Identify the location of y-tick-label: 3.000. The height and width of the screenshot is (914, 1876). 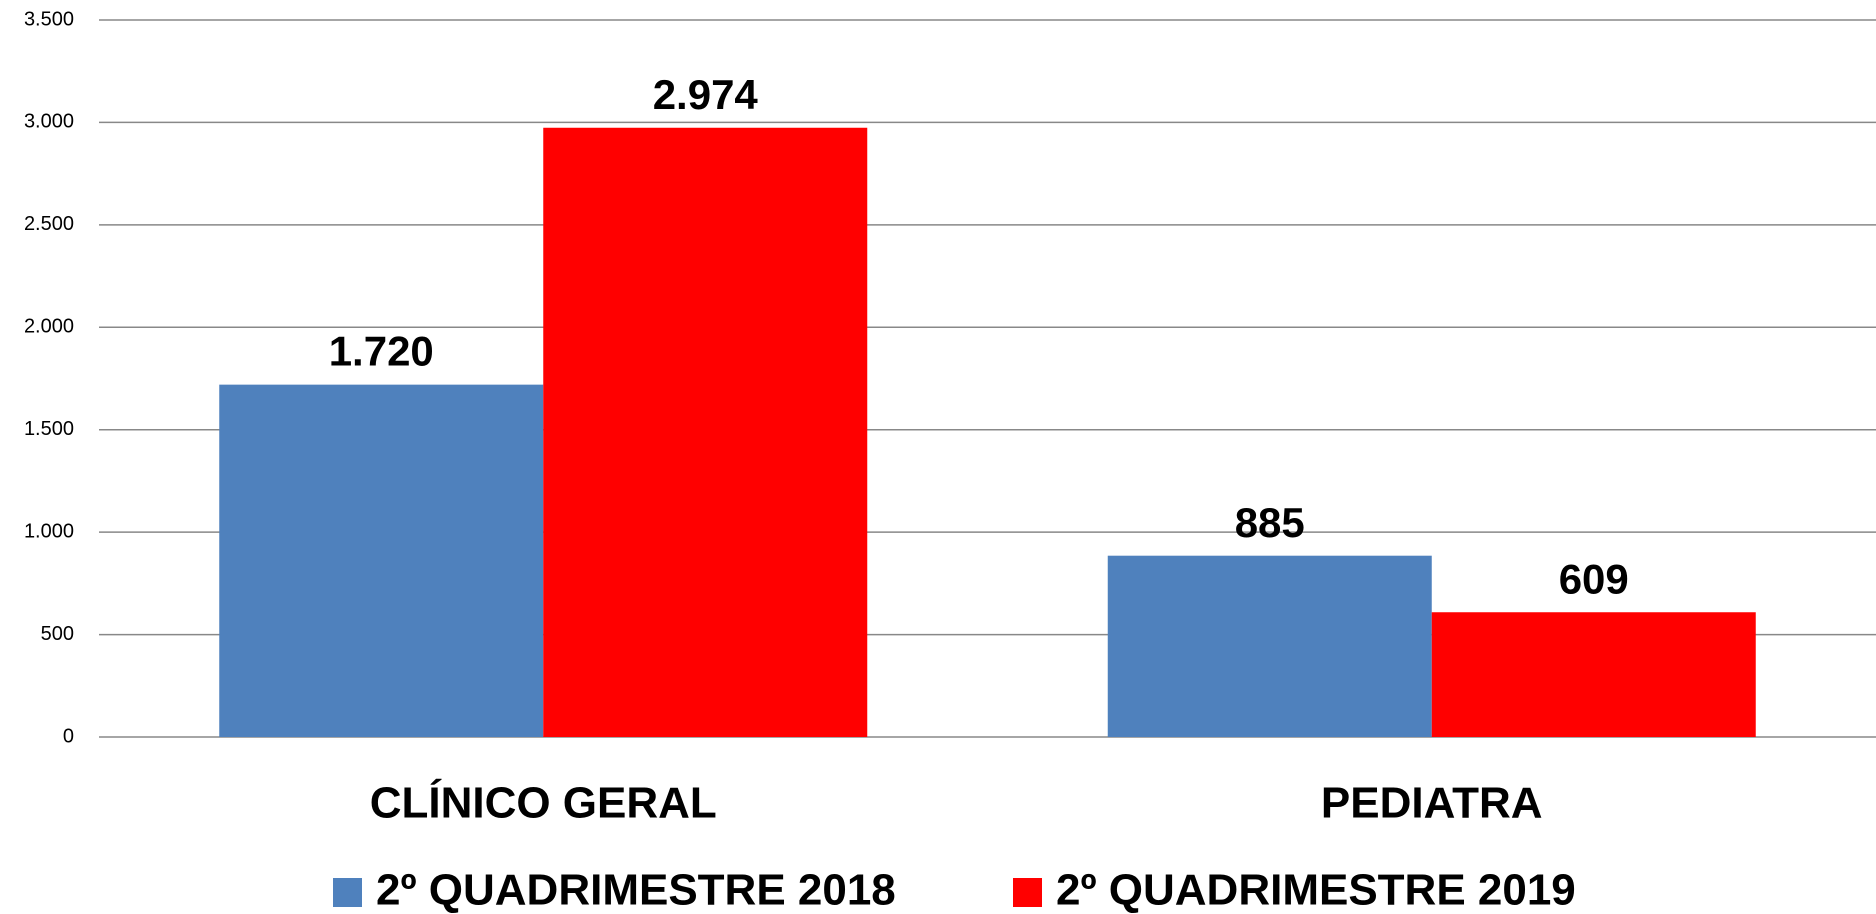
(49, 122).